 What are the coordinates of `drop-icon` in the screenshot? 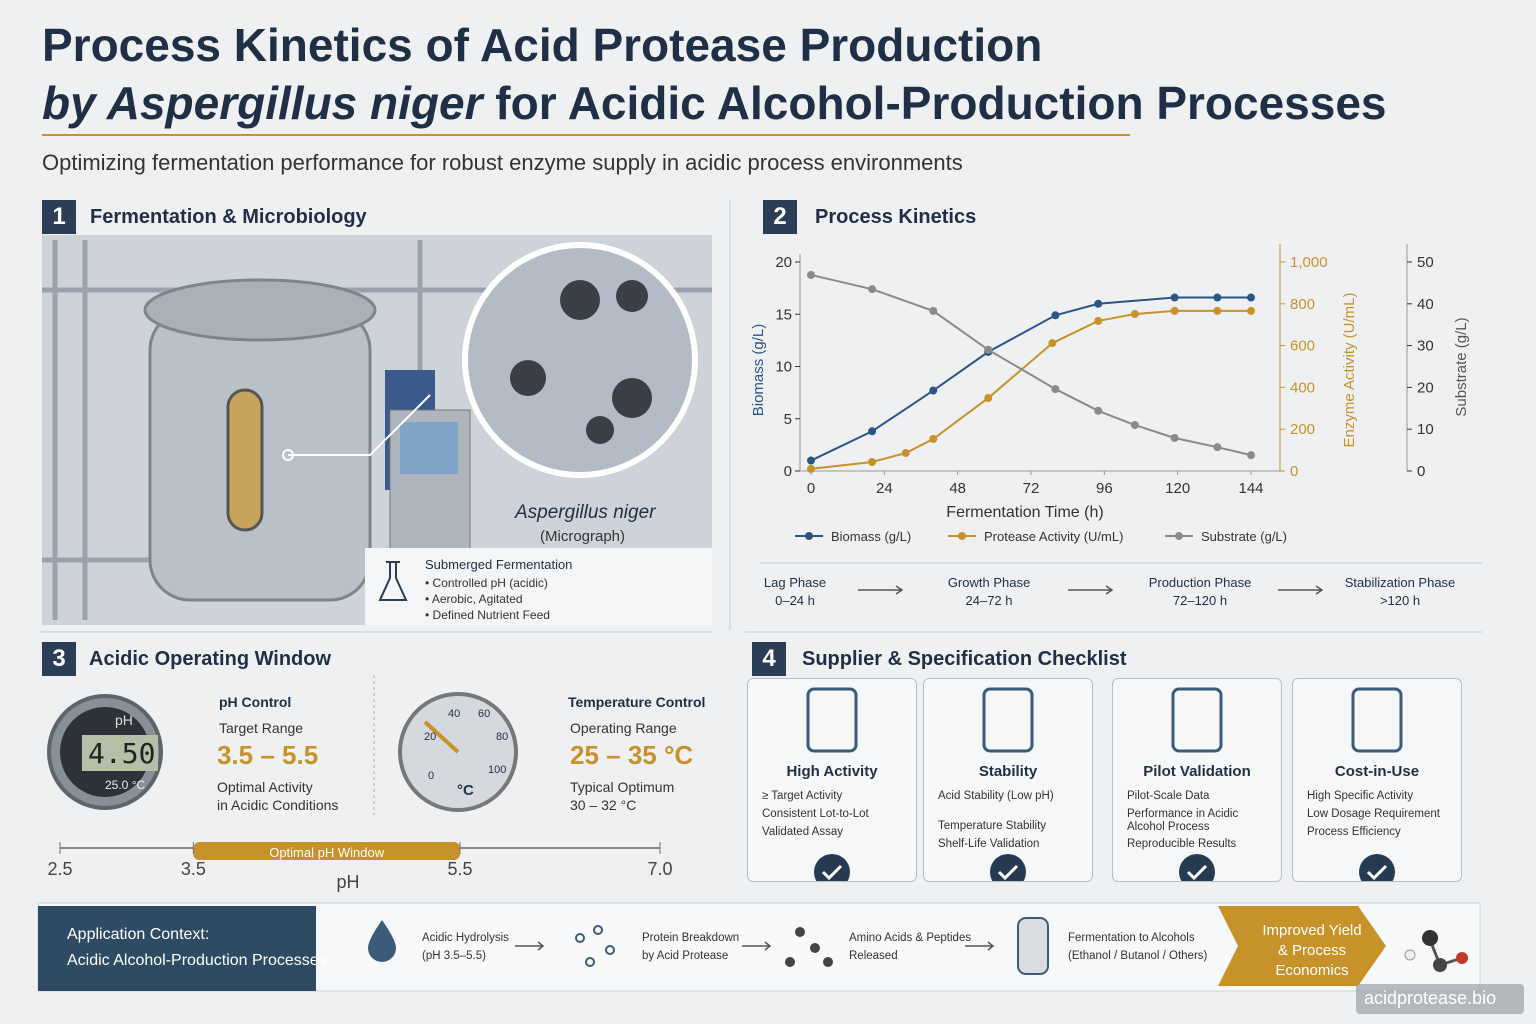 It's located at (382, 941).